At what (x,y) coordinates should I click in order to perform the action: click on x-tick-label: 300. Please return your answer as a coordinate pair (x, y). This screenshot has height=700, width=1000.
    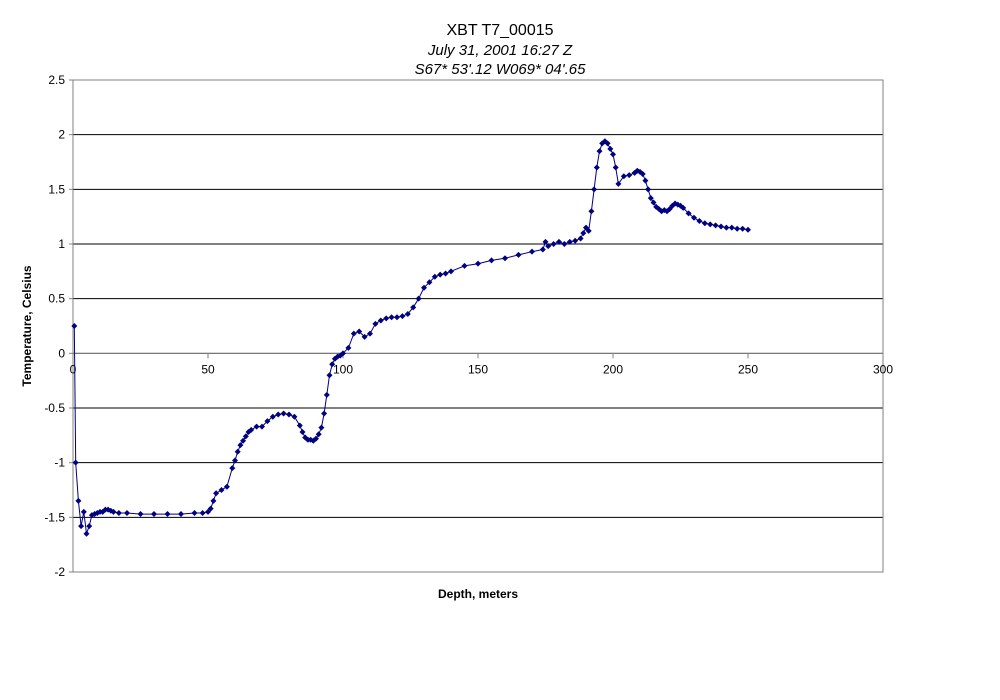
    Looking at the image, I should click on (883, 369).